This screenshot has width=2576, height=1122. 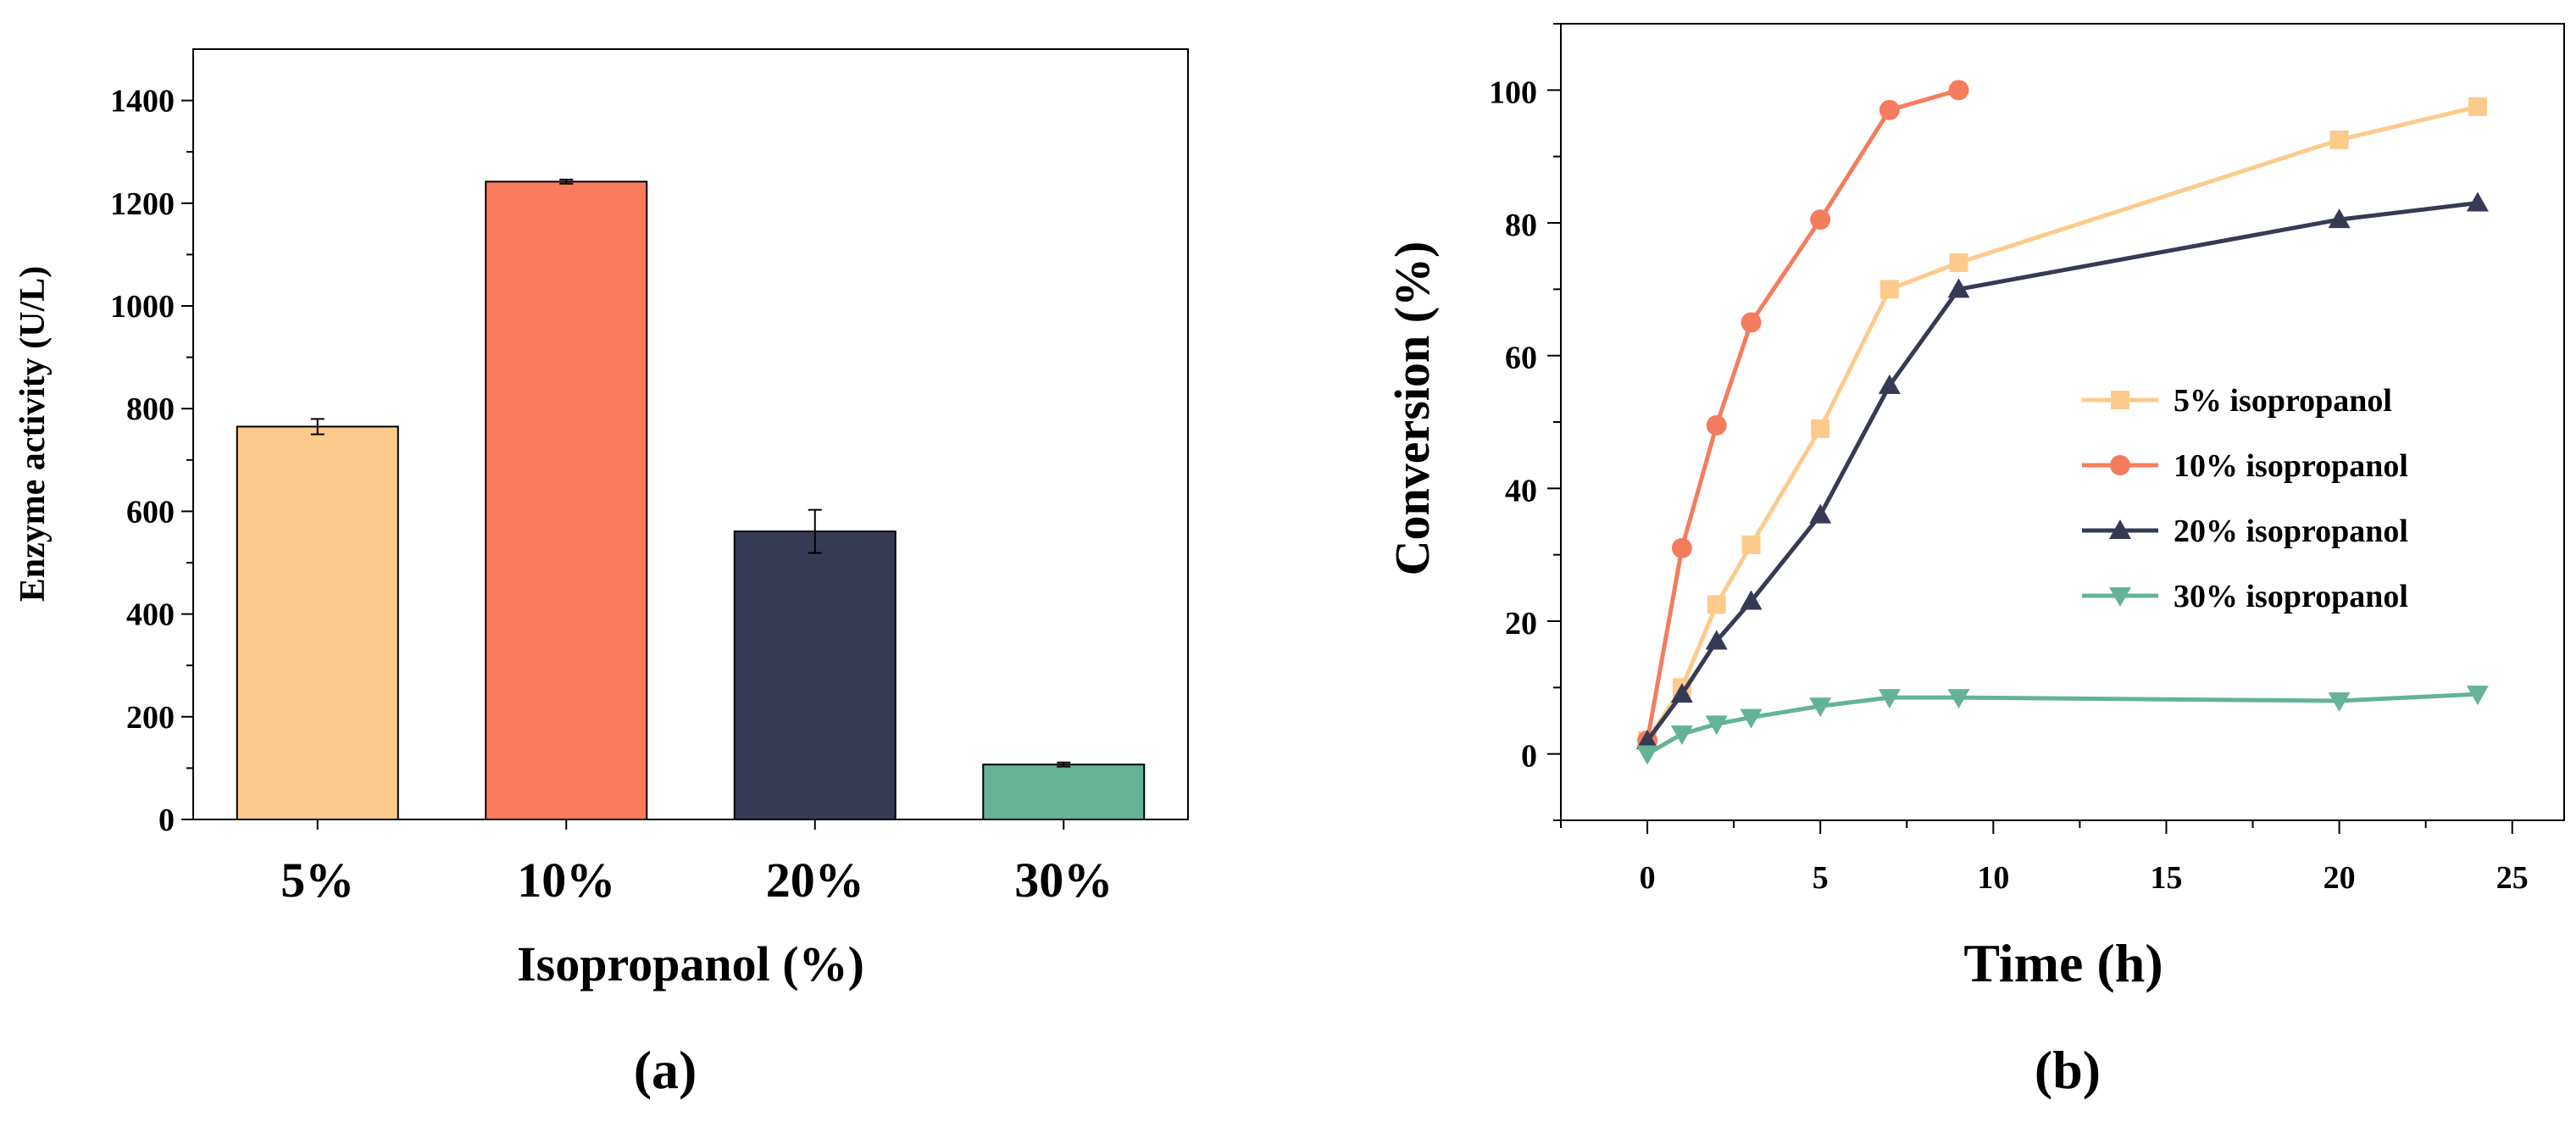 I want to click on legend-entry-30pct: 30% isopropanol, so click(x=2245, y=596).